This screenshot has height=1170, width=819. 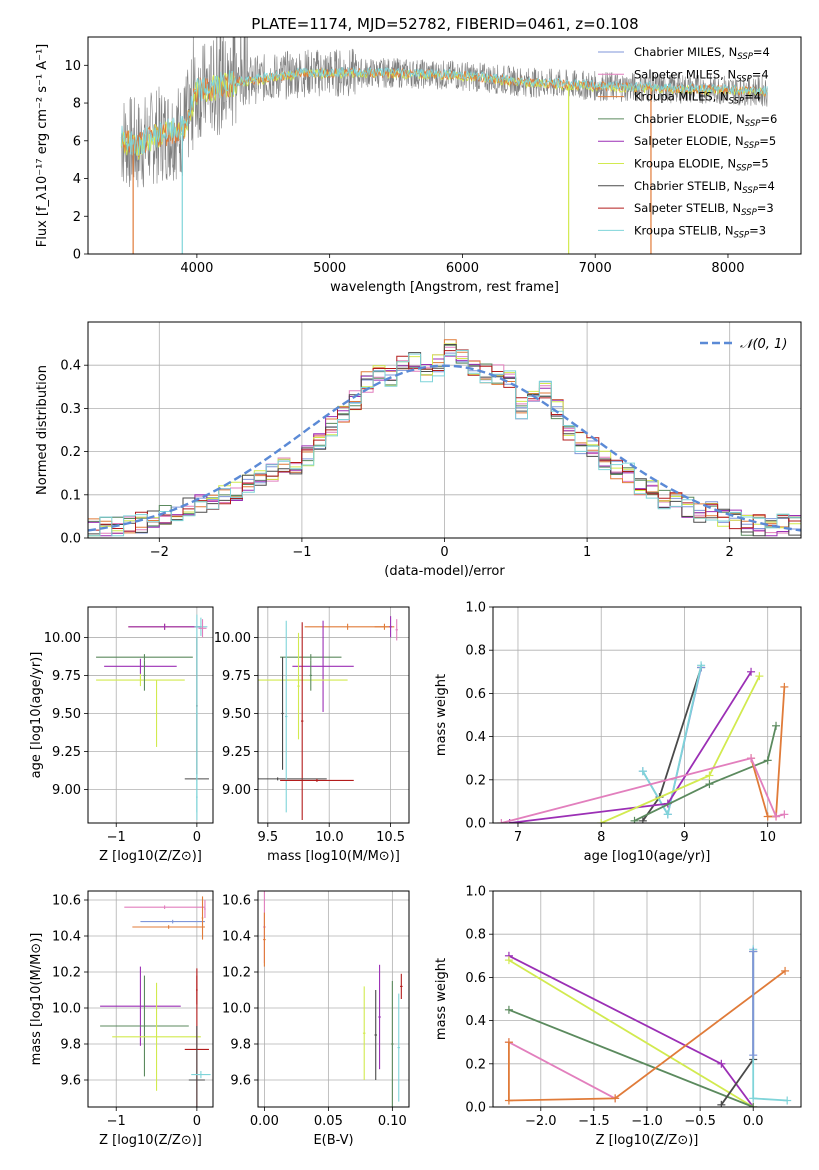 I want to click on y-tick-label: 0.3, so click(x=70, y=409).